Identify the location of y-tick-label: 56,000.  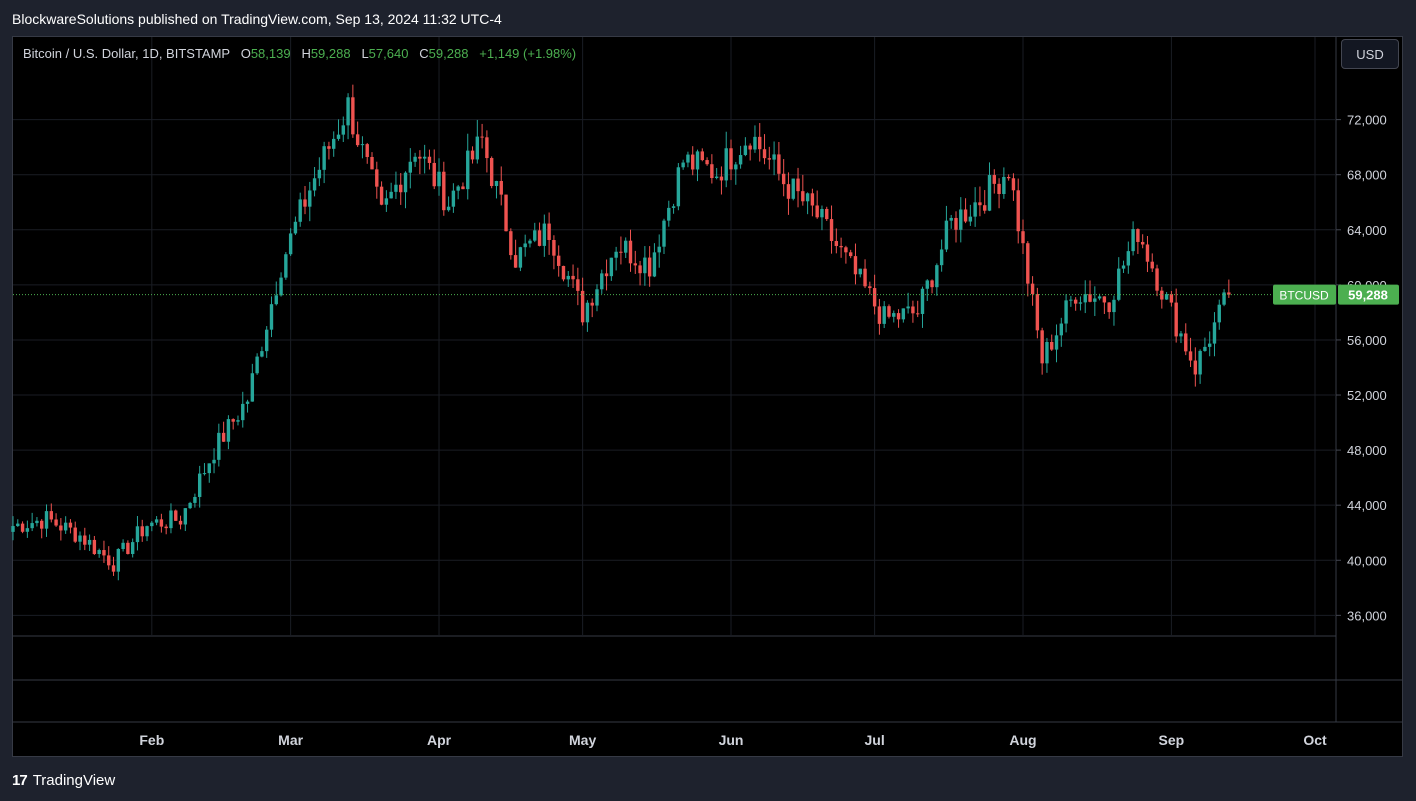
(1367, 340).